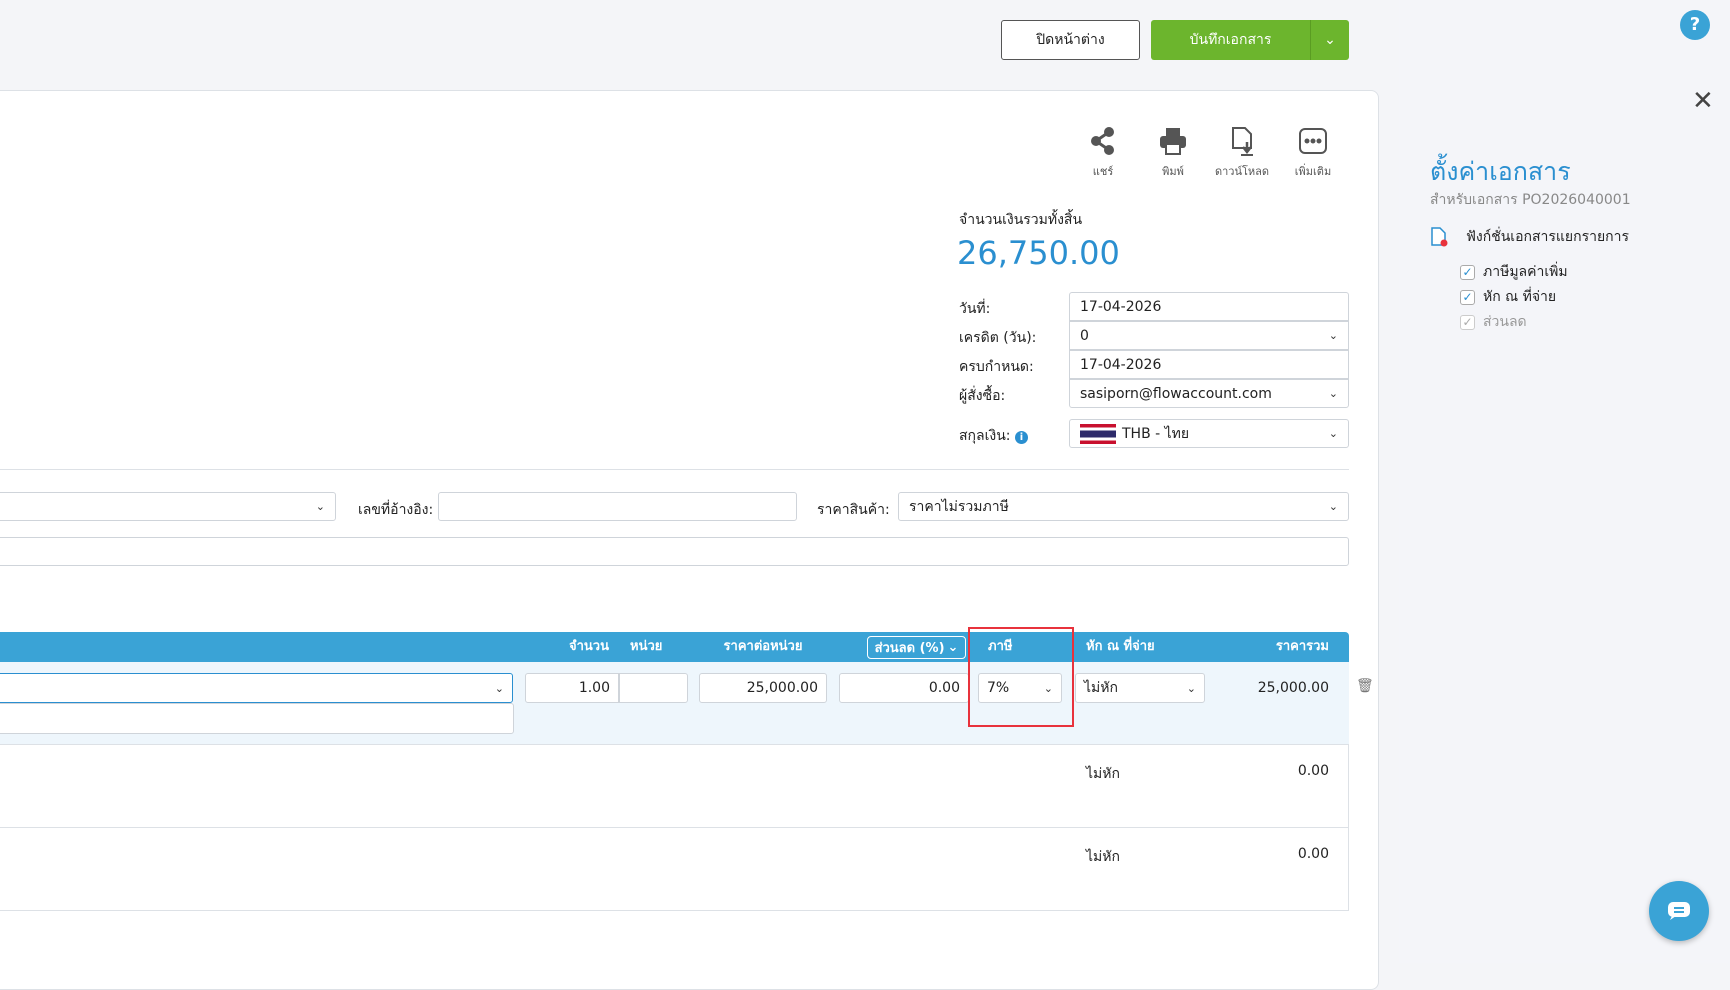 This screenshot has height=990, width=1730. I want to click on save-label: บันทึกเอกสาร, so click(1231, 40).